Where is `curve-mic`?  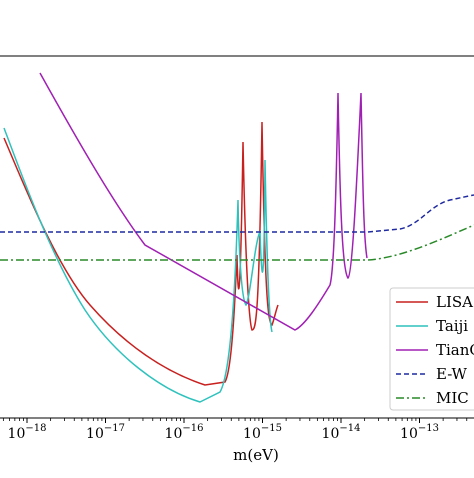
curve-mic is located at coordinates (237, 242).